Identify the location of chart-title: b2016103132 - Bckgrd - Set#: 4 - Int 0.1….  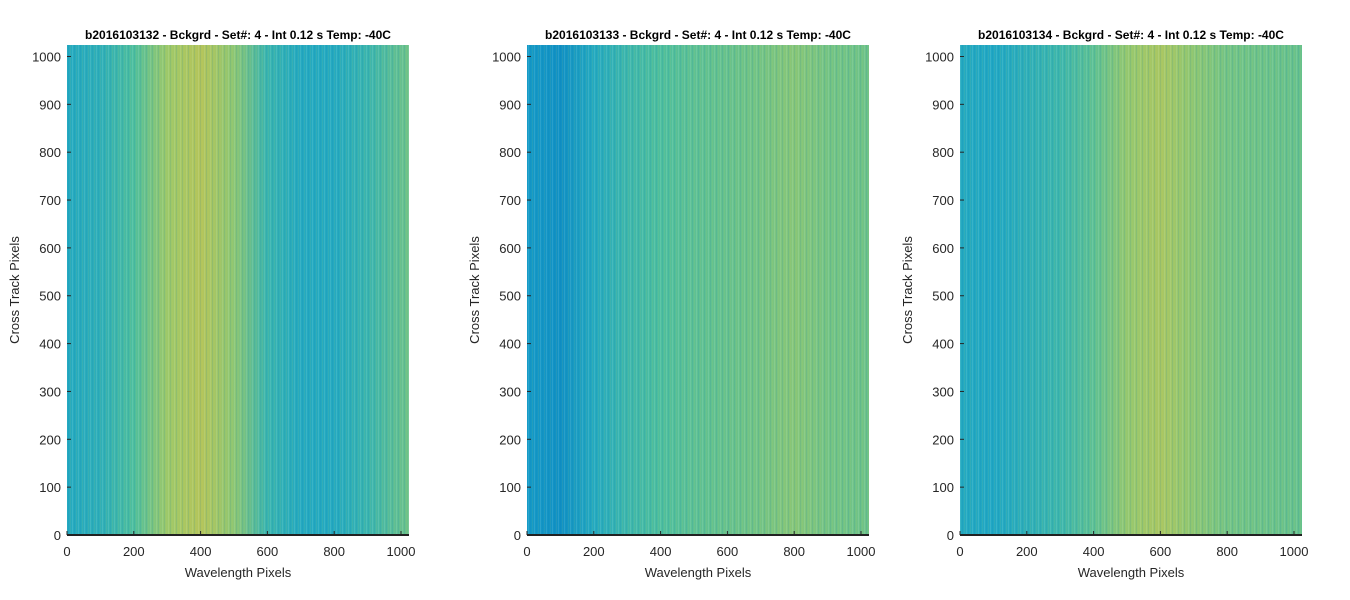
(238, 35).